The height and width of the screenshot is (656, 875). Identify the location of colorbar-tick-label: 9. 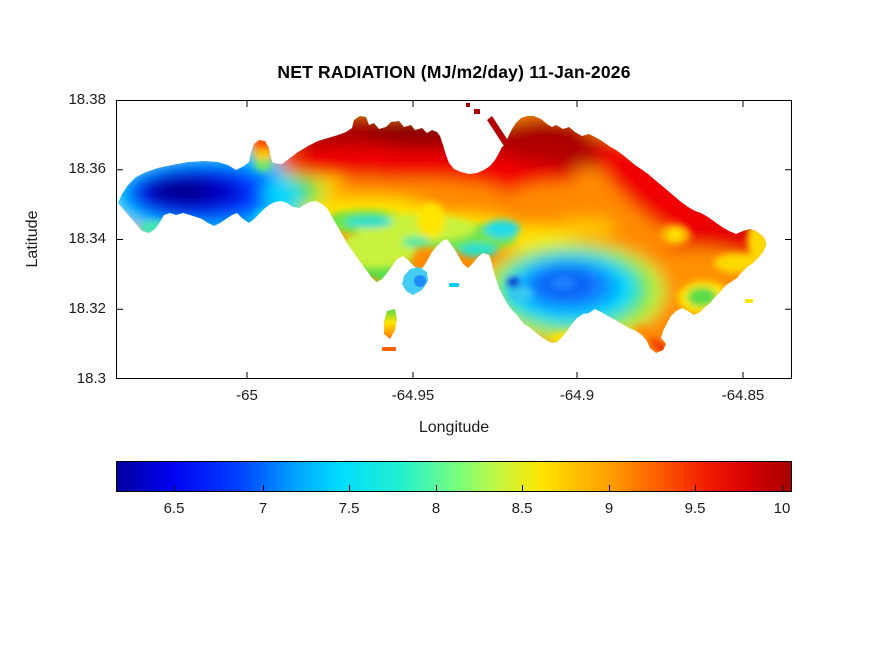
(609, 508).